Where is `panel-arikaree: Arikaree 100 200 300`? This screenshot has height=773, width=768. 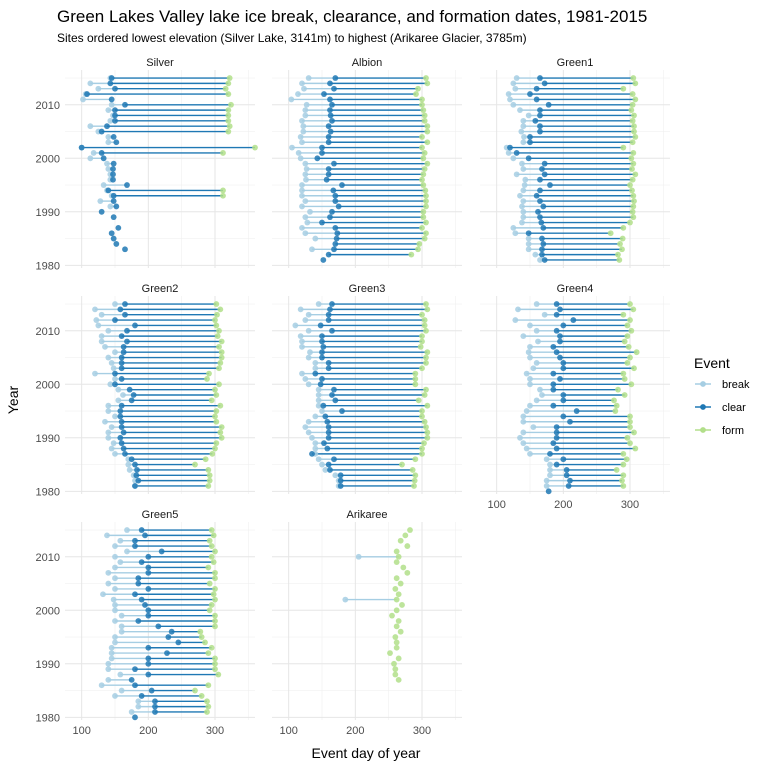 panel-arikaree: Arikaree 100 200 300 is located at coordinates (367, 623).